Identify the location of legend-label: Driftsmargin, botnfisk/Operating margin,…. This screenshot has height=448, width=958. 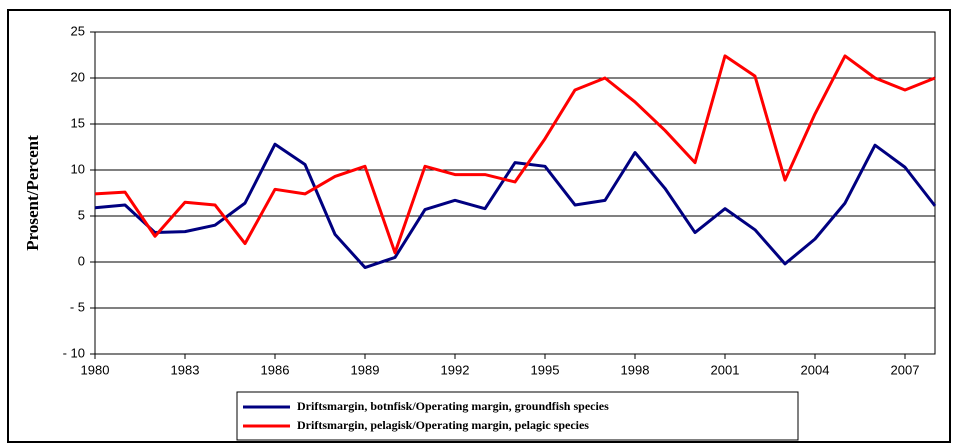
(453, 406).